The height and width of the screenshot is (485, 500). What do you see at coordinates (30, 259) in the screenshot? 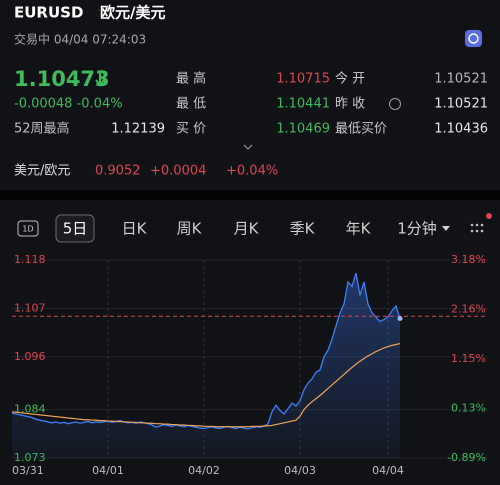
I see `y-tick-label: 1.118` at bounding box center [30, 259].